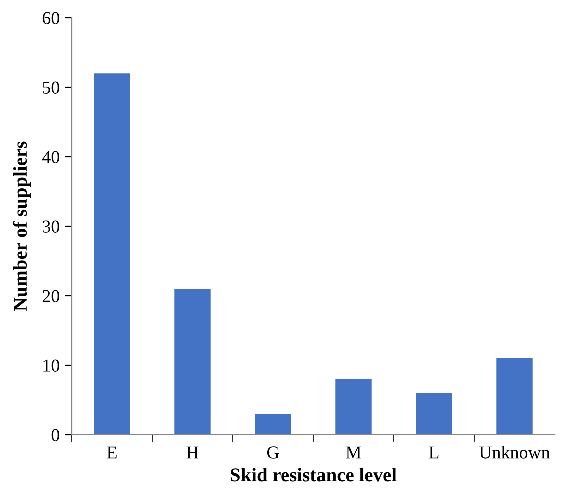  Describe the element at coordinates (51, 18) in the screenshot. I see `y-tick-label: 60` at that location.